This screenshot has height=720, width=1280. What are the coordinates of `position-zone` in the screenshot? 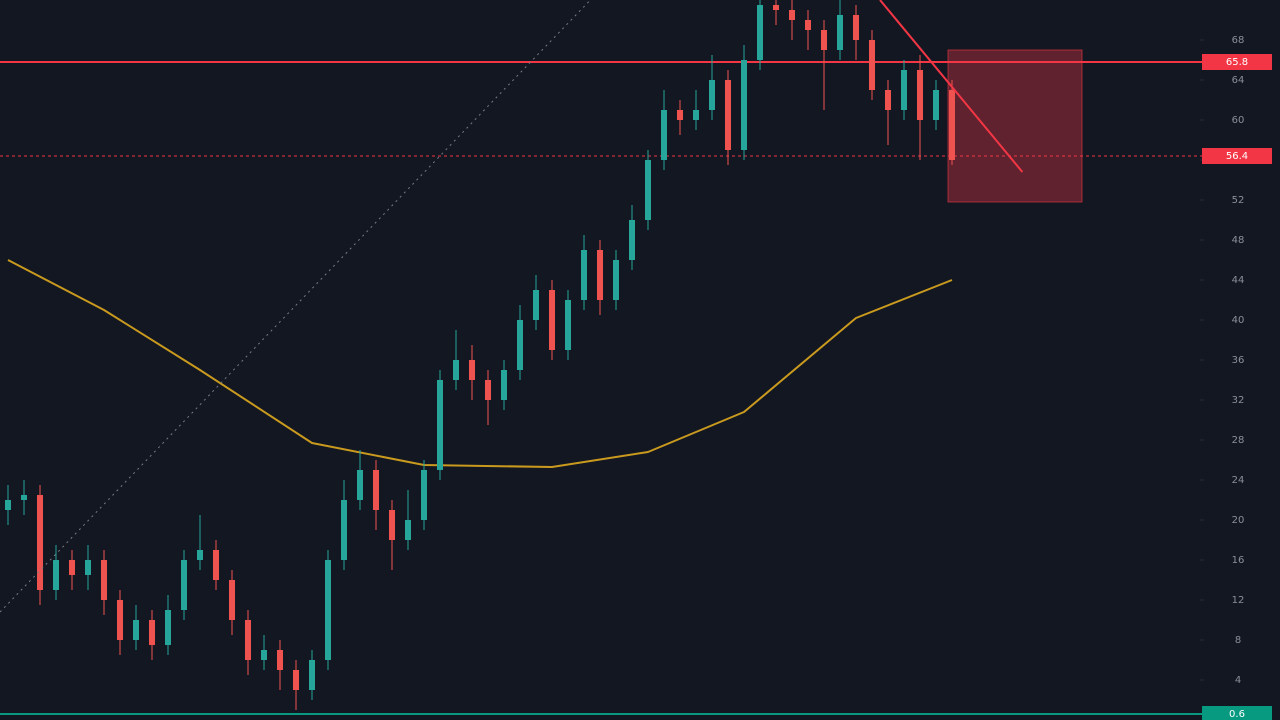 It's located at (1015, 126).